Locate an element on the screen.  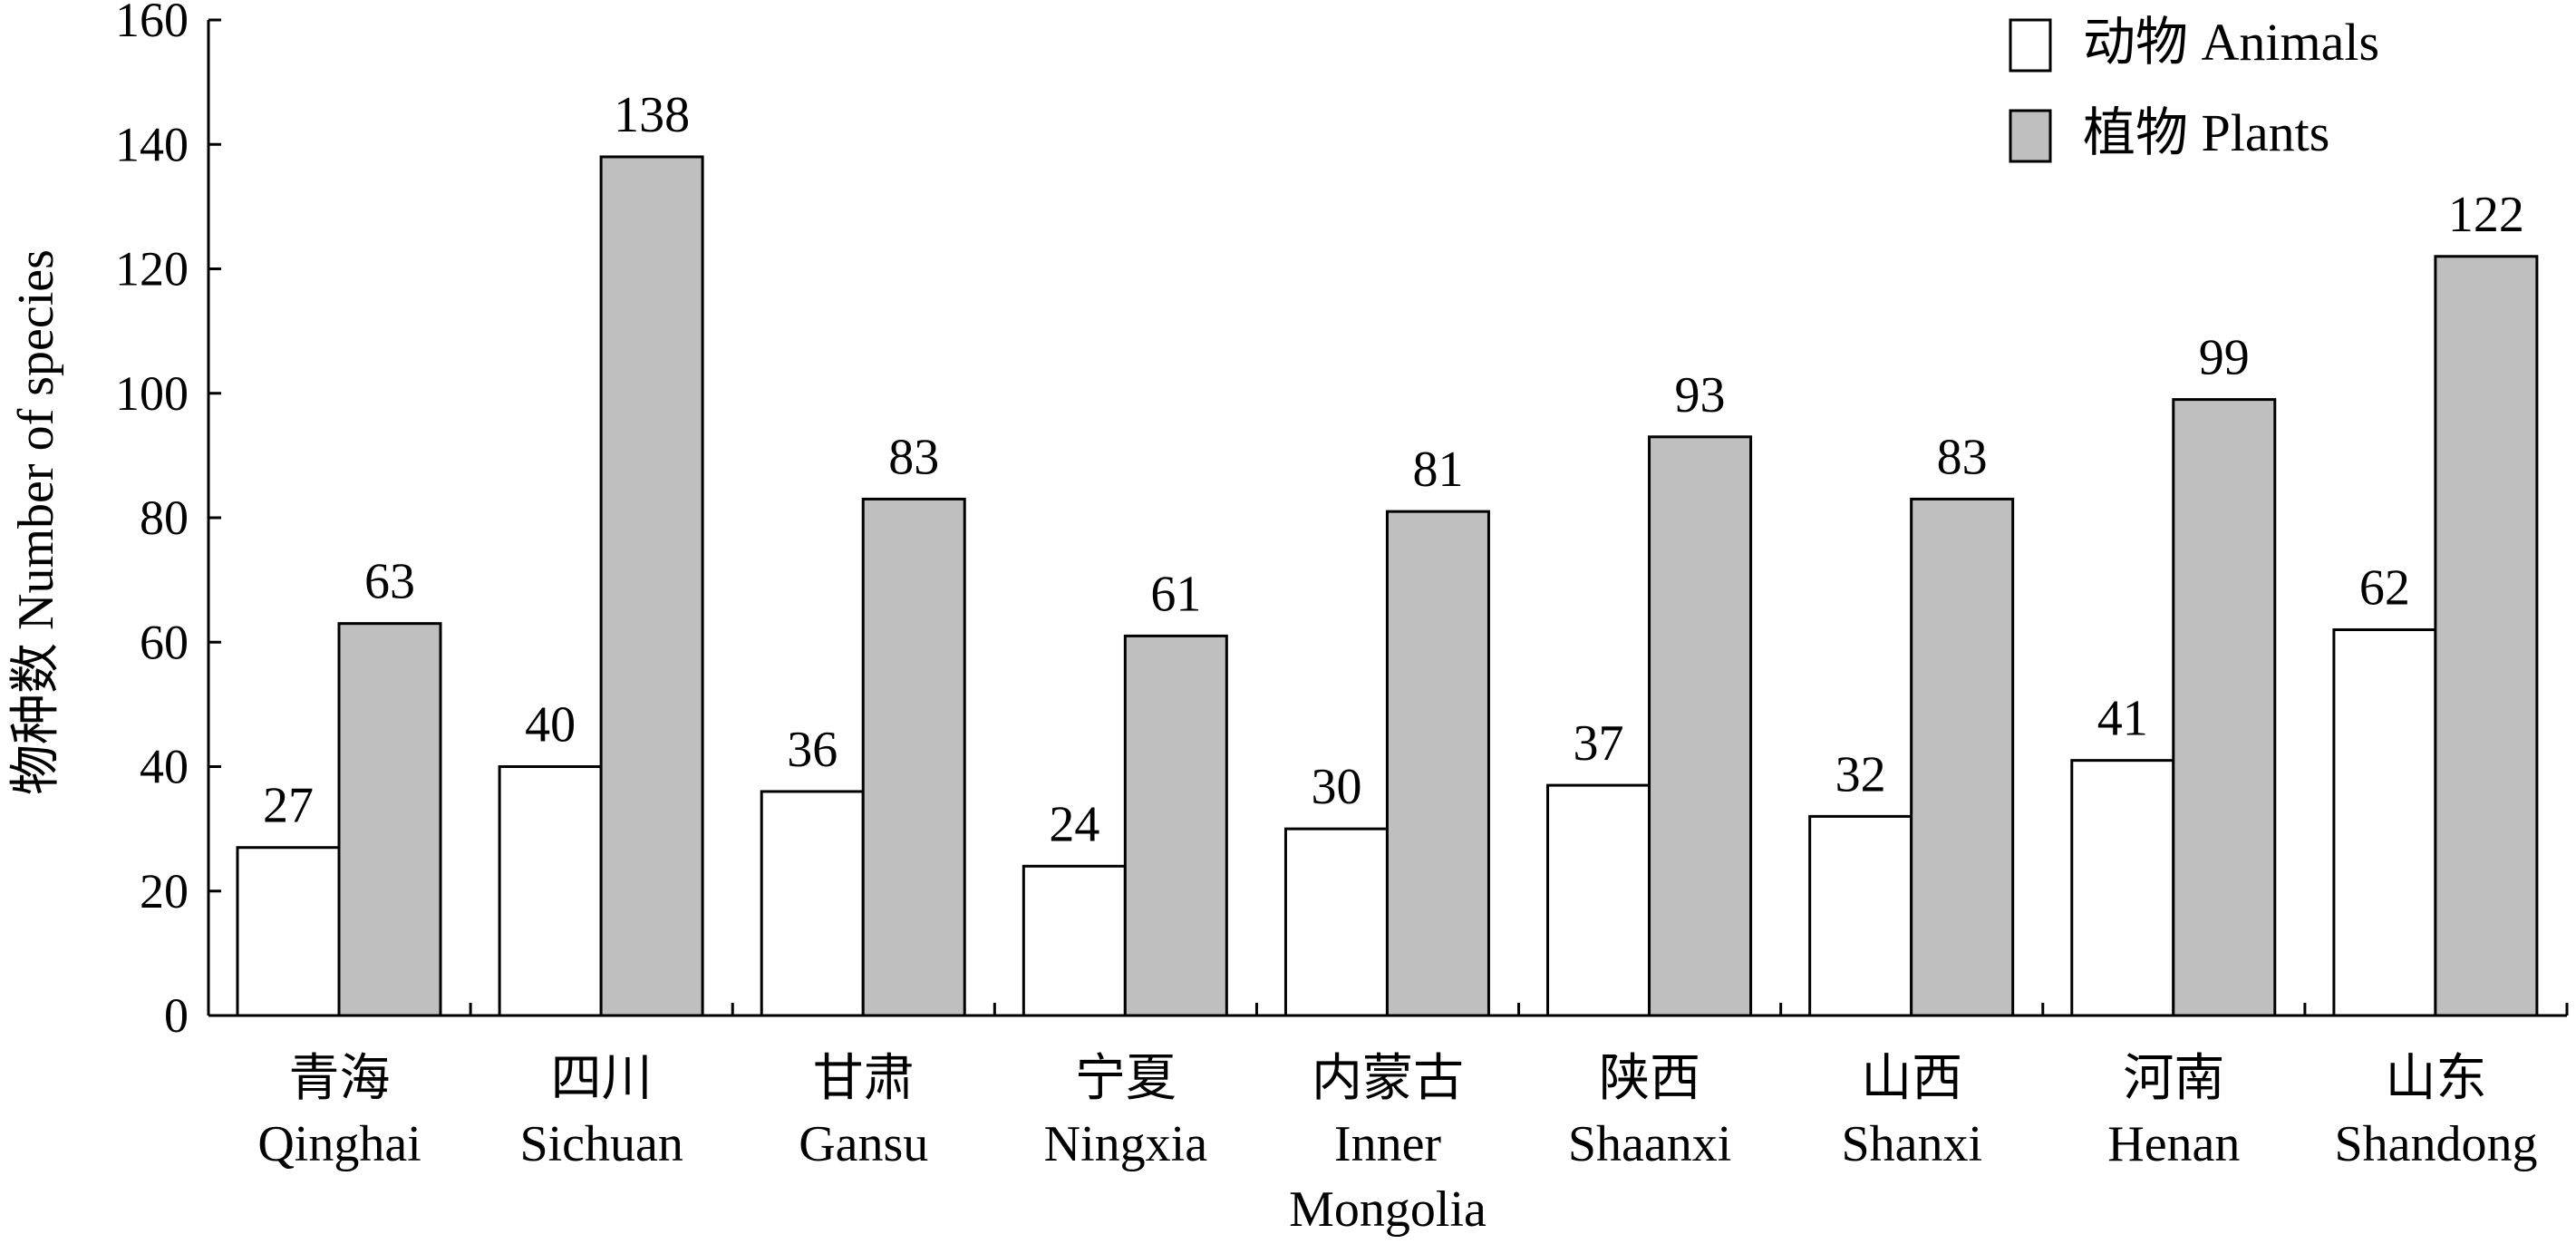
legend-label: 动物 Animals is located at coordinates (2231, 42).